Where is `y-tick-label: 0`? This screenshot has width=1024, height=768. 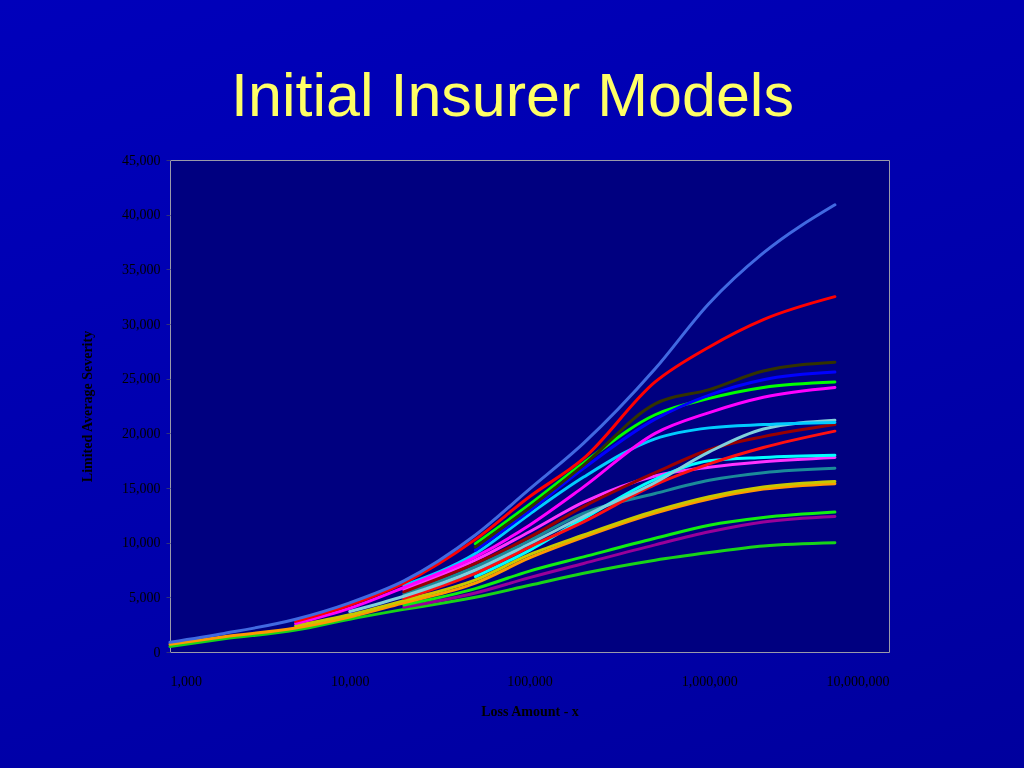
y-tick-label: 0 is located at coordinates (157, 652).